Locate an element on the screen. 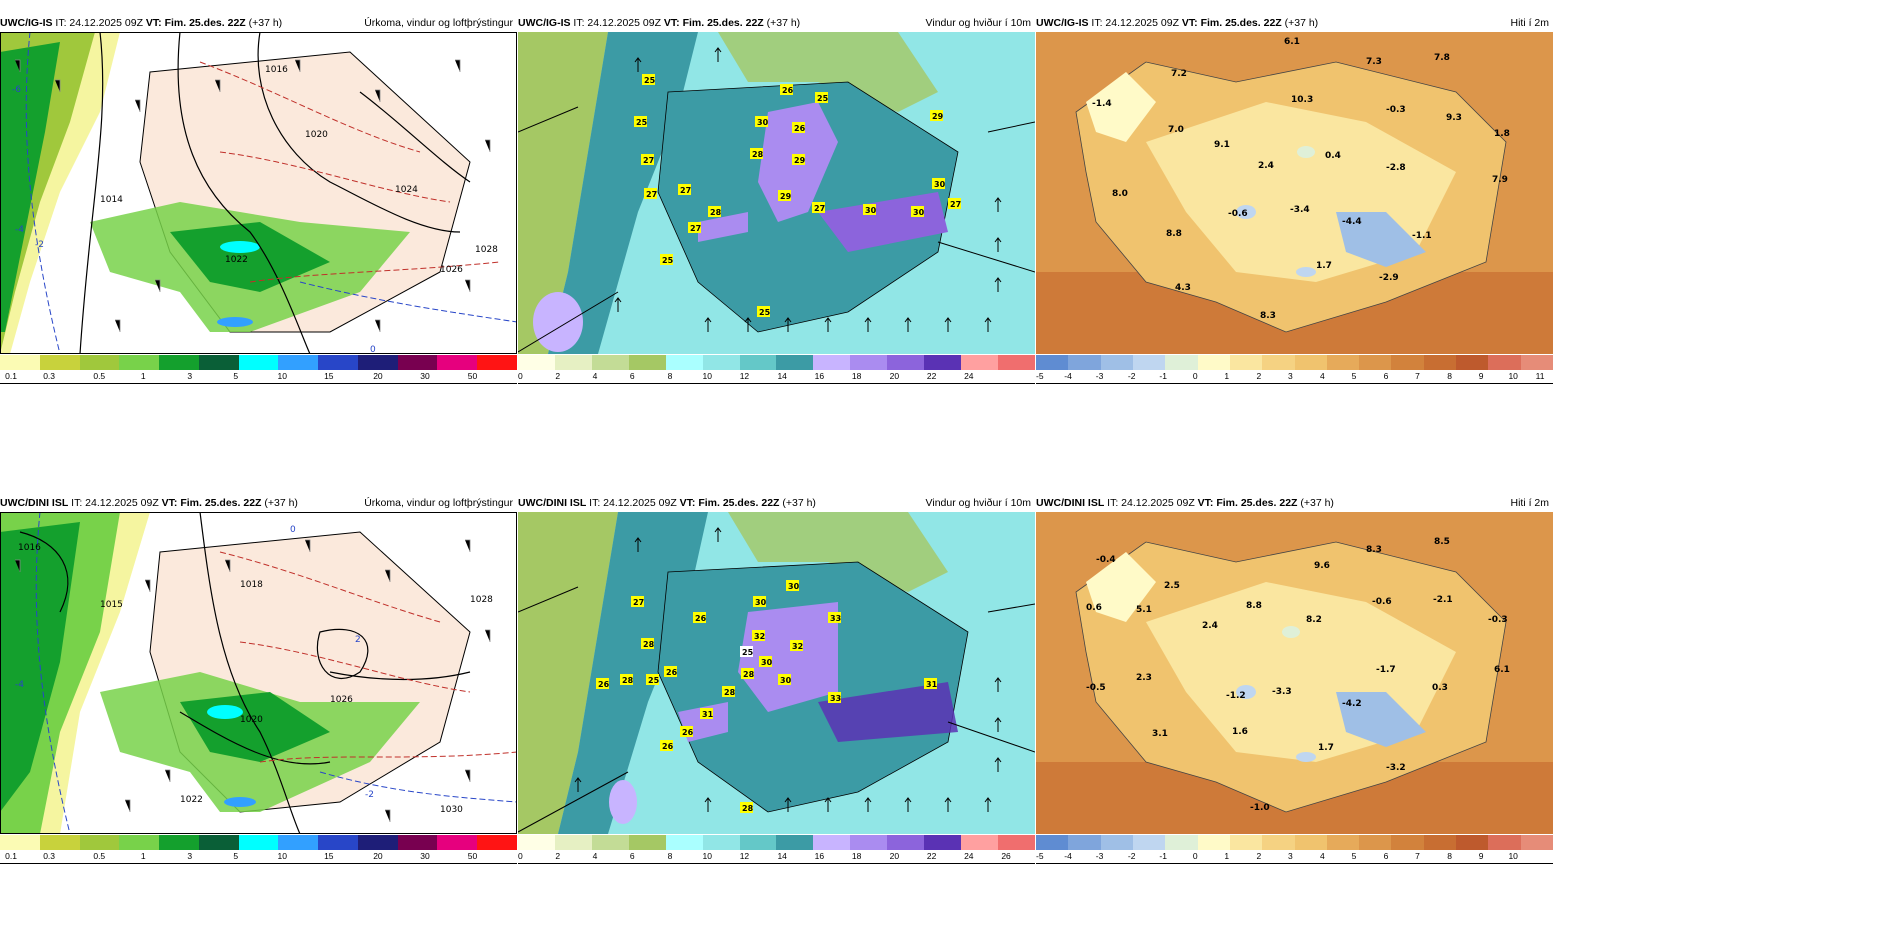 This screenshot has height=950, width=1900. wind-calm-north is located at coordinates (828, 72).